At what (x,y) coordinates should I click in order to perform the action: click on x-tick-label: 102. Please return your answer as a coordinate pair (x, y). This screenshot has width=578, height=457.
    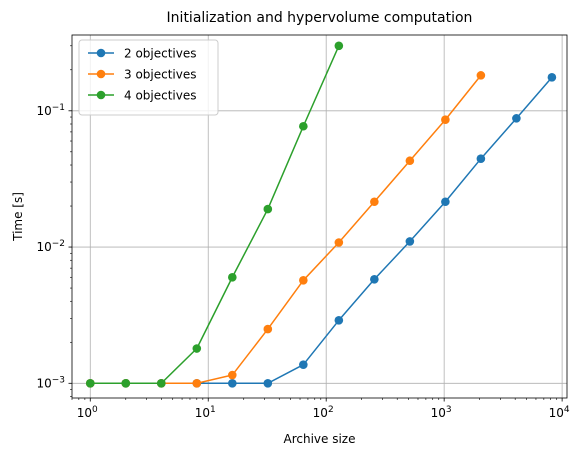
    Looking at the image, I should click on (323, 412).